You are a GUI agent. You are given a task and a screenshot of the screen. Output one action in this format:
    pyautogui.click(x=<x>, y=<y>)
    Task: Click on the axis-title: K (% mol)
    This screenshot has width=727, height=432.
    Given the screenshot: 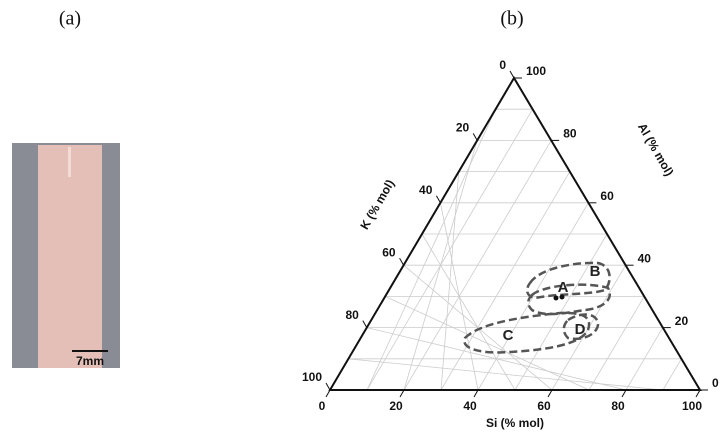 What is the action you would take?
    pyautogui.click(x=377, y=204)
    